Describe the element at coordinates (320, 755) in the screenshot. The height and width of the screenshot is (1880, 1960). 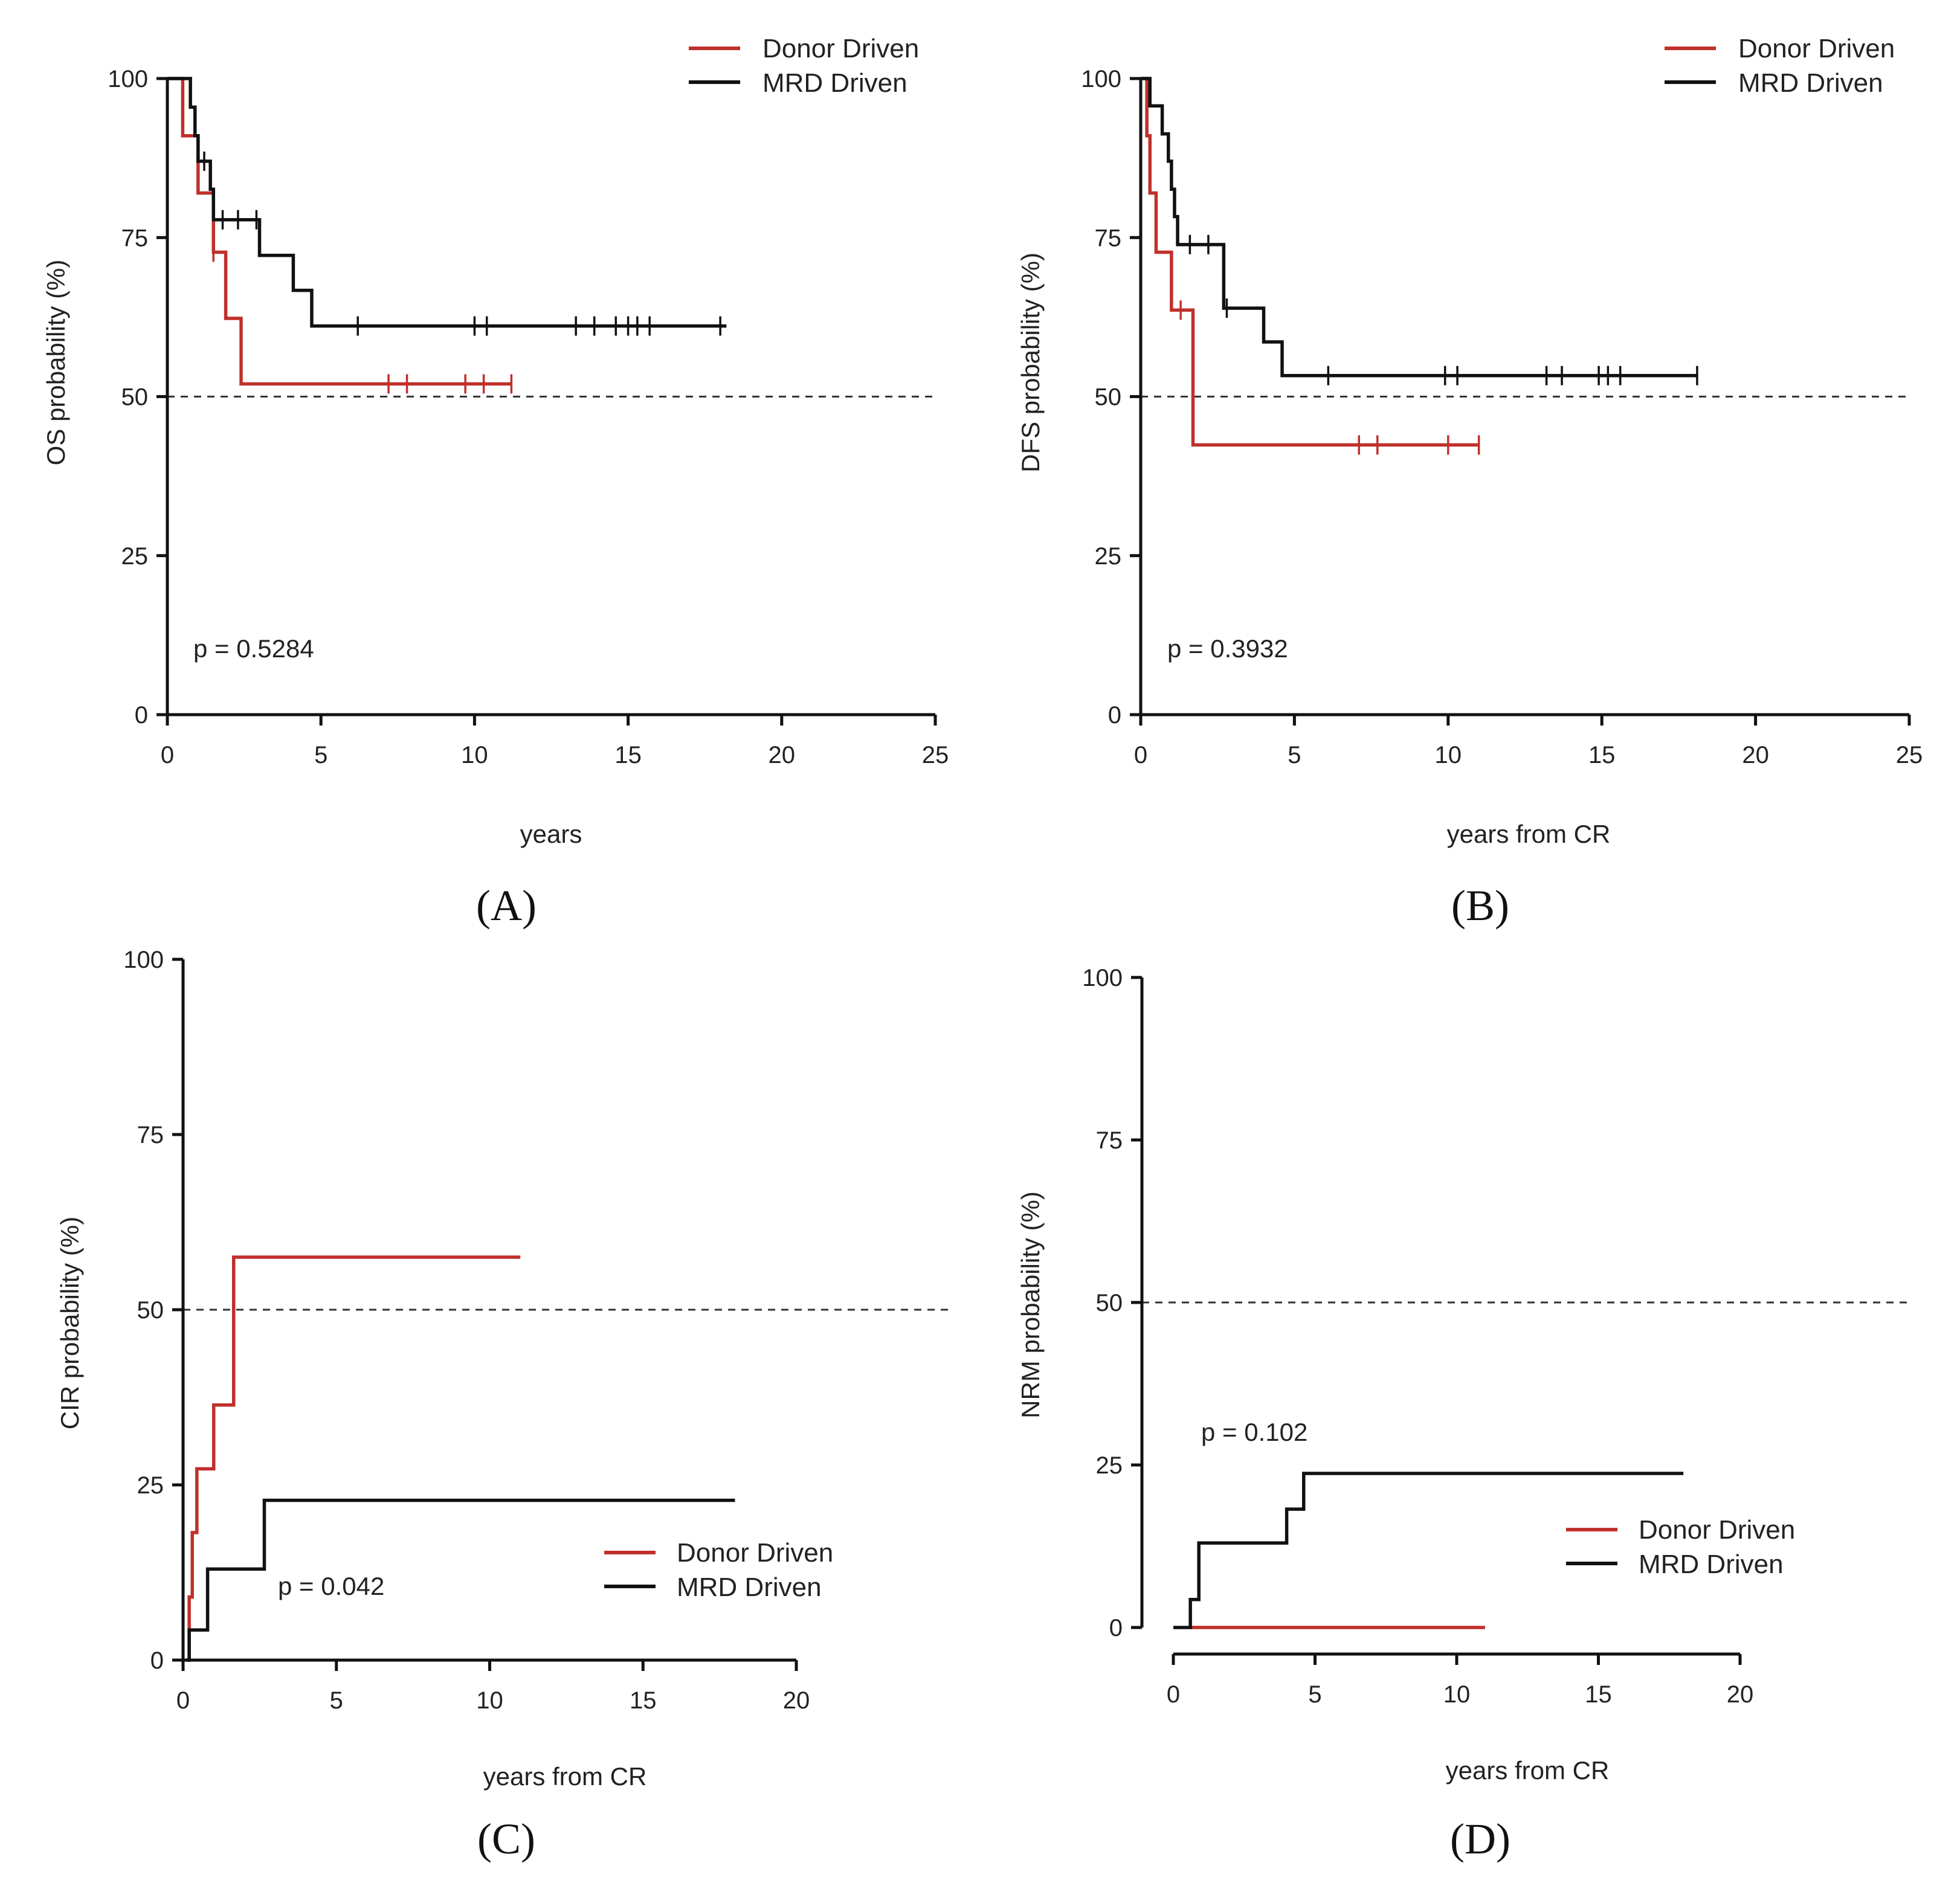
I see `panel-a-x-tick-label: 5` at that location.